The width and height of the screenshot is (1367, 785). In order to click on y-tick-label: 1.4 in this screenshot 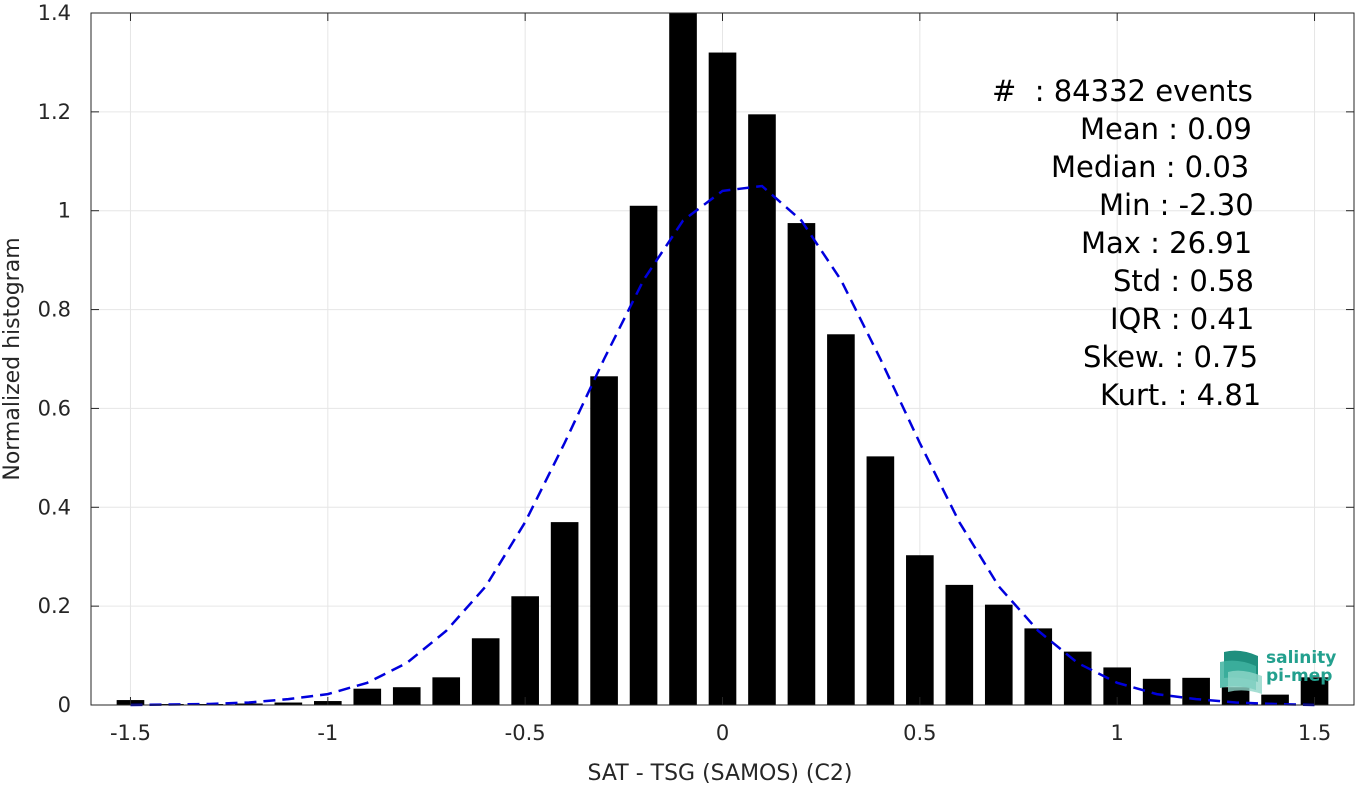, I will do `click(54, 13)`.